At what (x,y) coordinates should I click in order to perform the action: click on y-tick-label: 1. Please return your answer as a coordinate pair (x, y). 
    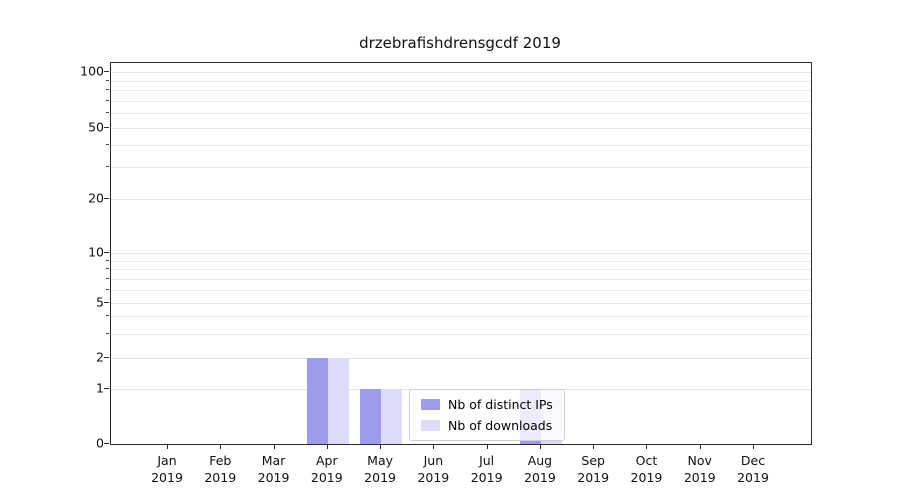
    Looking at the image, I should click on (100, 388).